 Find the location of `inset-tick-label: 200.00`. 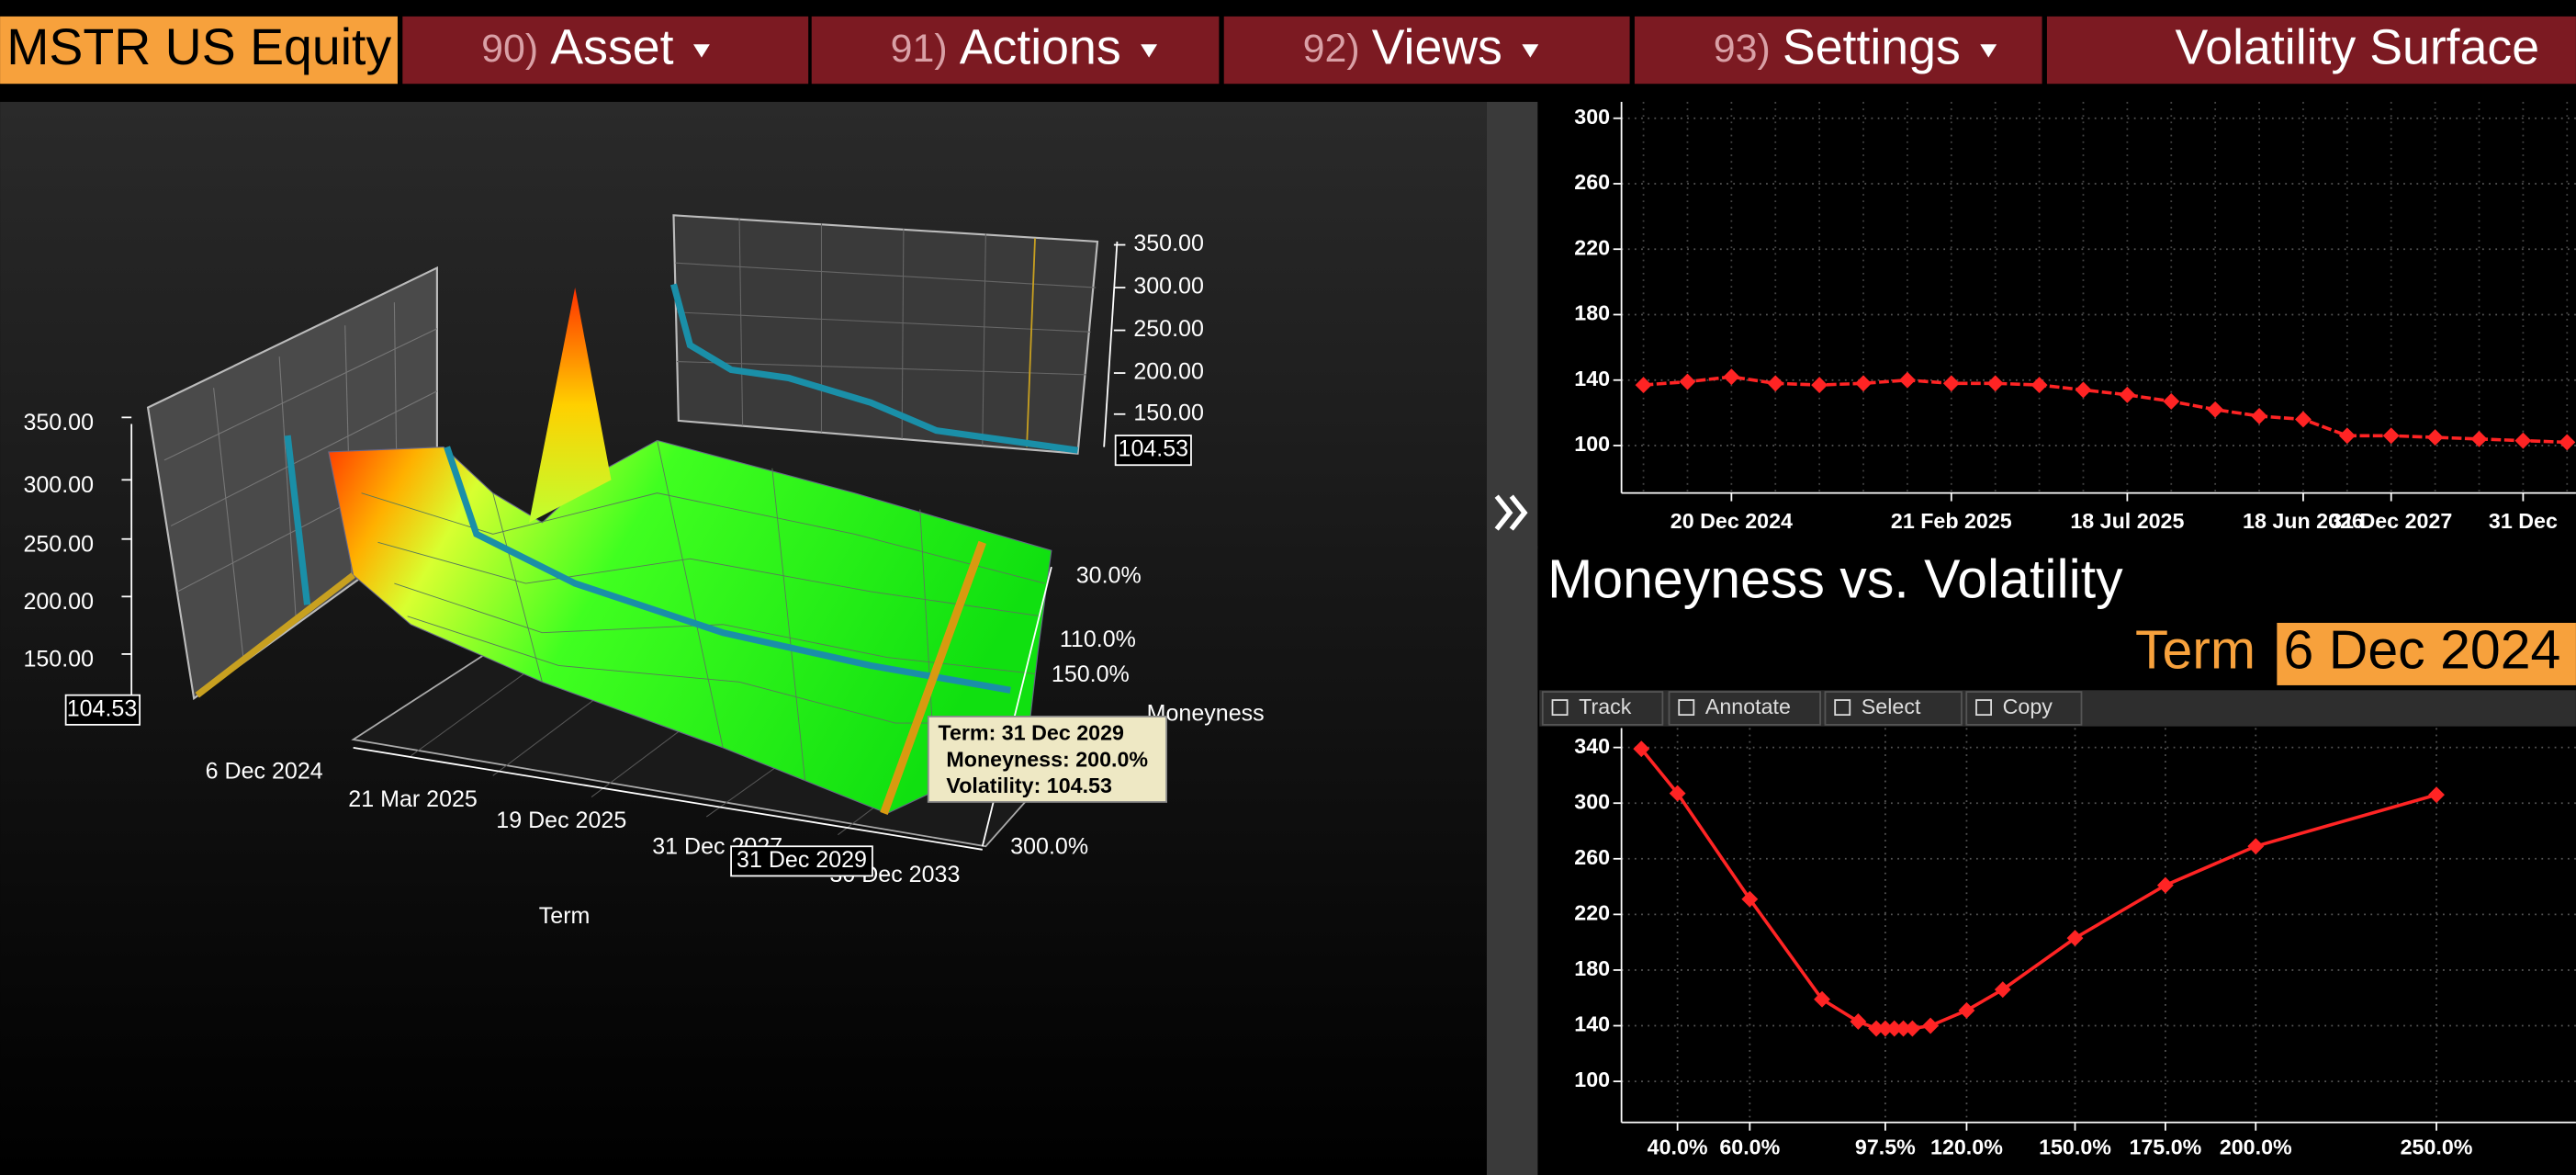

inset-tick-label: 200.00 is located at coordinates (1168, 372).